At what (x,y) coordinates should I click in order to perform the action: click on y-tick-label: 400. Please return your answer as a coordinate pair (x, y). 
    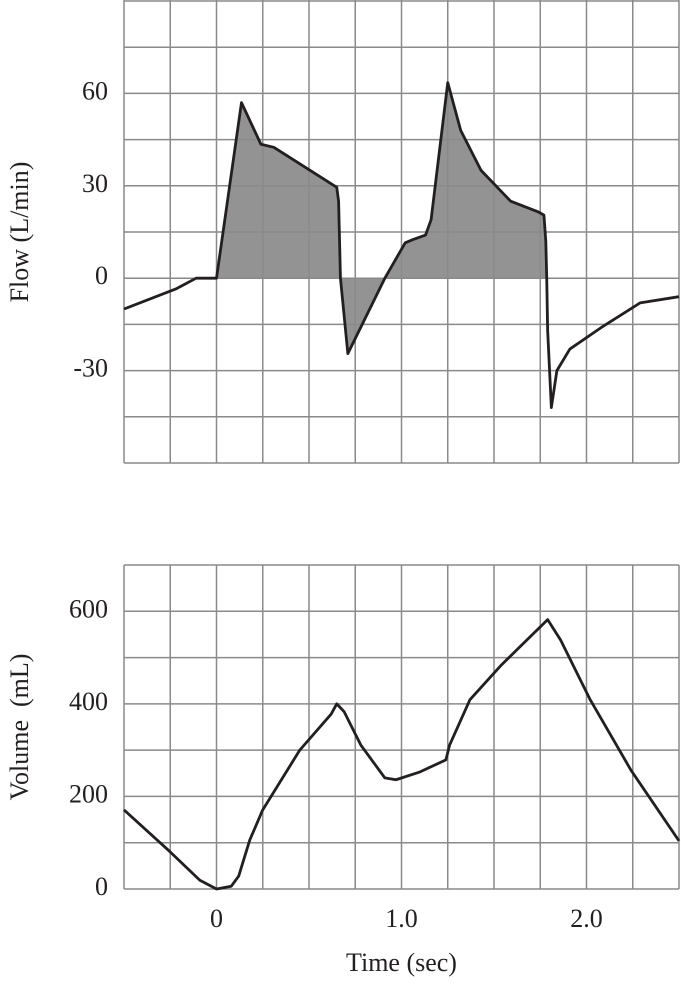
    Looking at the image, I should click on (88, 701).